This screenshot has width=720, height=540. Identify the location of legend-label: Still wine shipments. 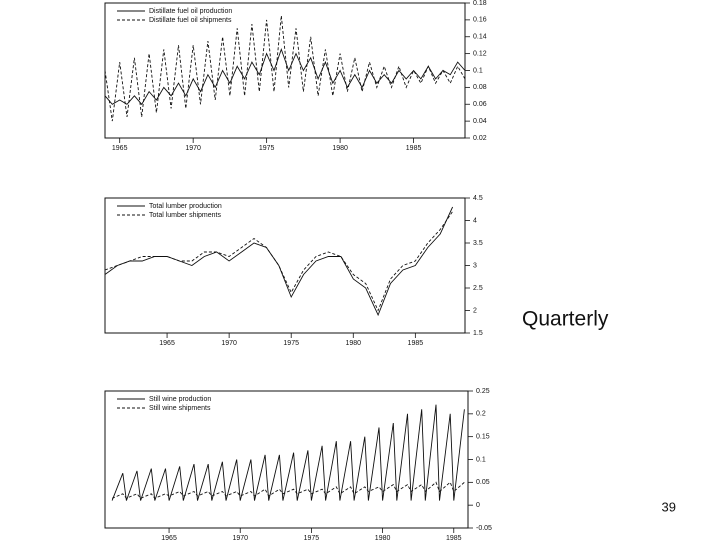
(180, 408).